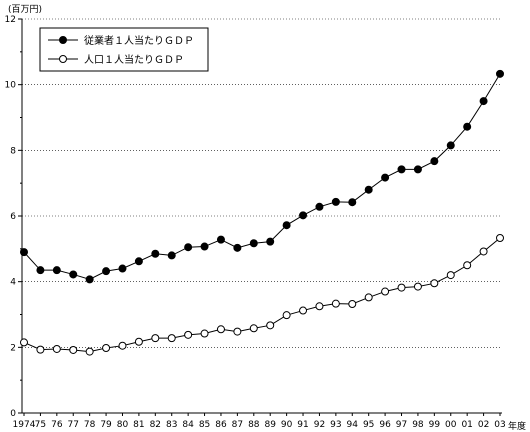 Image resolution: width=530 pixels, height=432 pixels. What do you see at coordinates (483, 425) in the screenshot?
I see `x-tick-label-02: 02` at bounding box center [483, 425].